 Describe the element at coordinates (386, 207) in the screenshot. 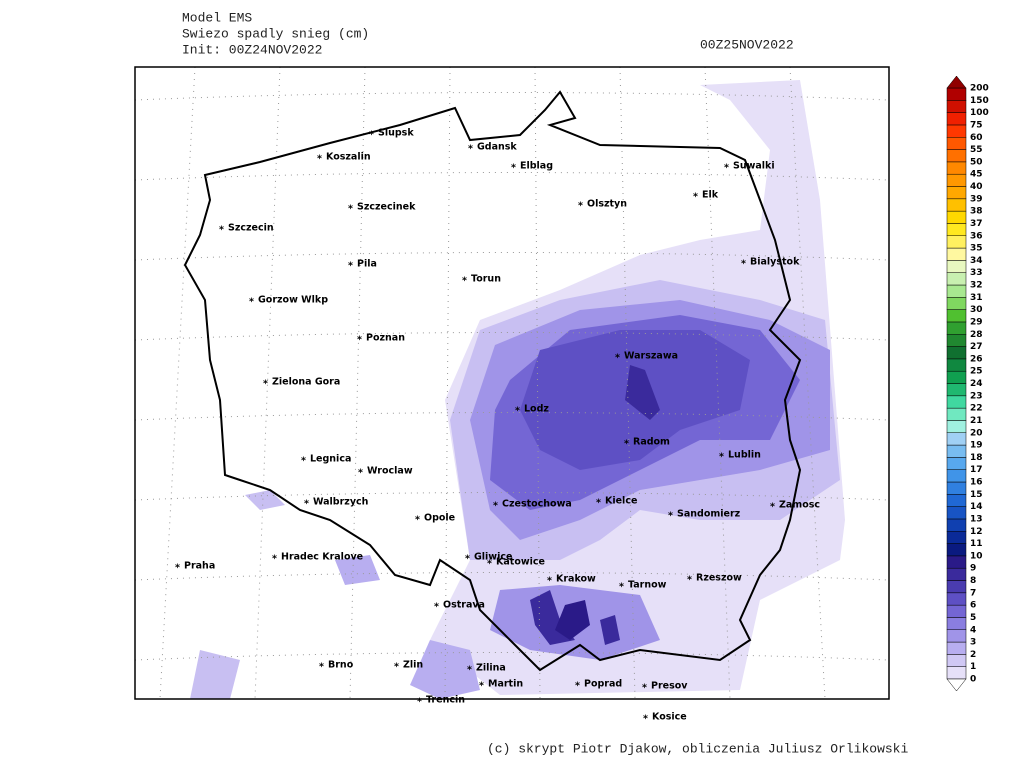

I see `city-label: Szczecinek` at that location.